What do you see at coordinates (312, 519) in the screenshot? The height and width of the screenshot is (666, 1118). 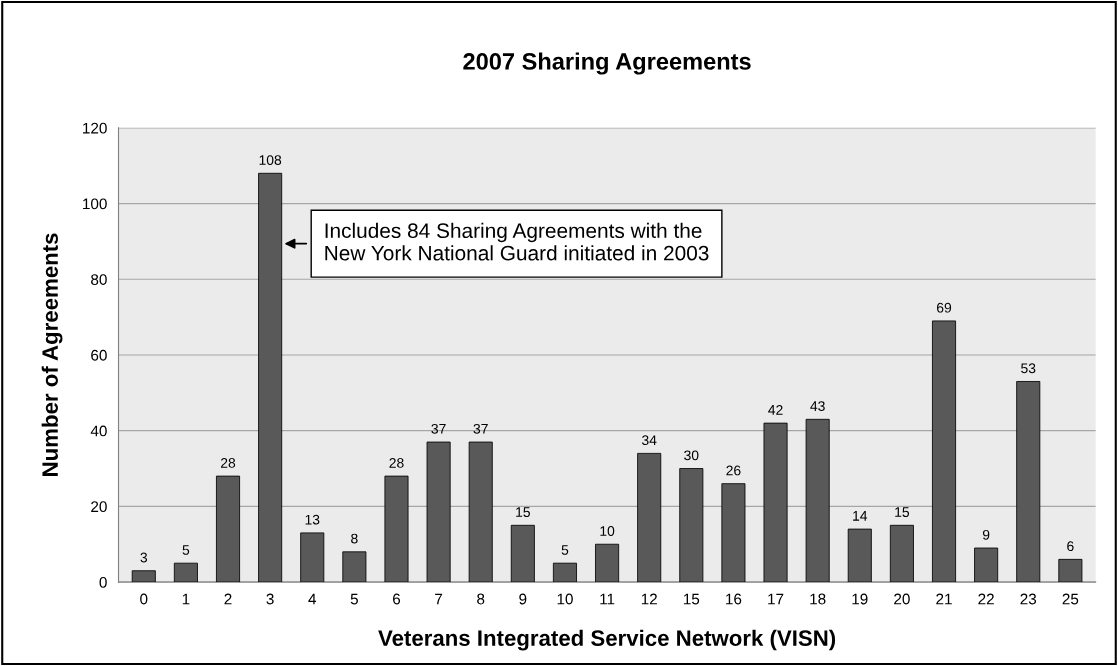 I see `data-label: 13` at bounding box center [312, 519].